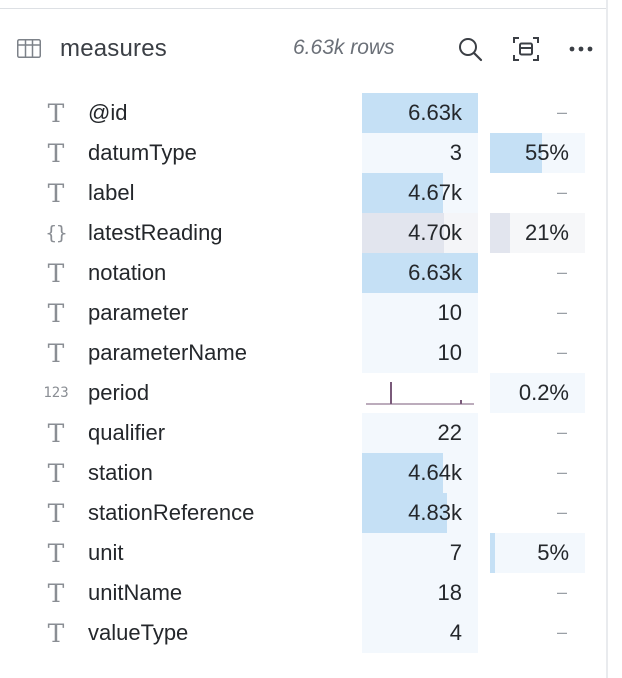 The height and width of the screenshot is (678, 622). What do you see at coordinates (449, 592) in the screenshot?
I see `distinct-count: 18` at bounding box center [449, 592].